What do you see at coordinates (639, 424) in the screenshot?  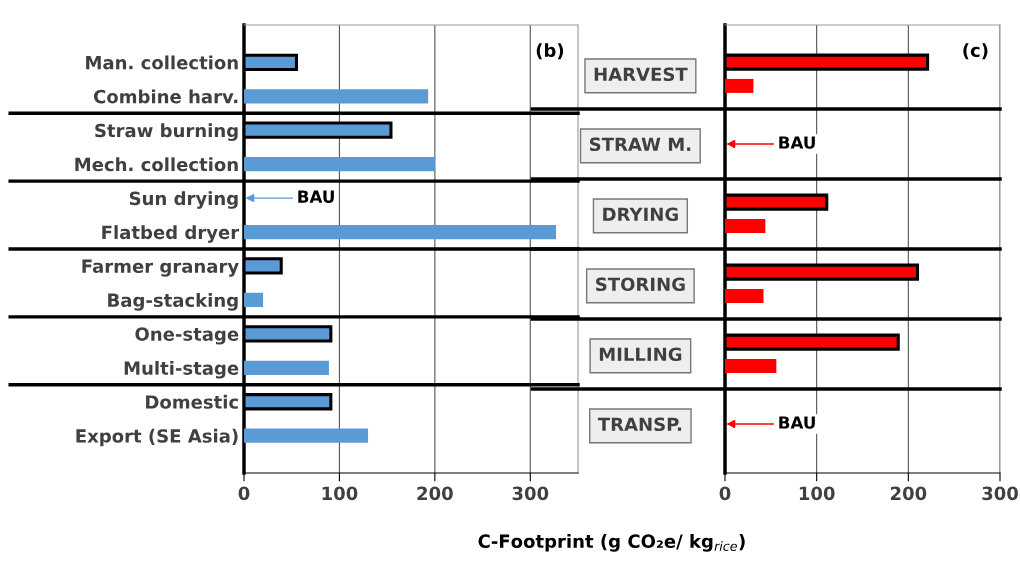 I see `y-tick-label: TRANSP.` at bounding box center [639, 424].